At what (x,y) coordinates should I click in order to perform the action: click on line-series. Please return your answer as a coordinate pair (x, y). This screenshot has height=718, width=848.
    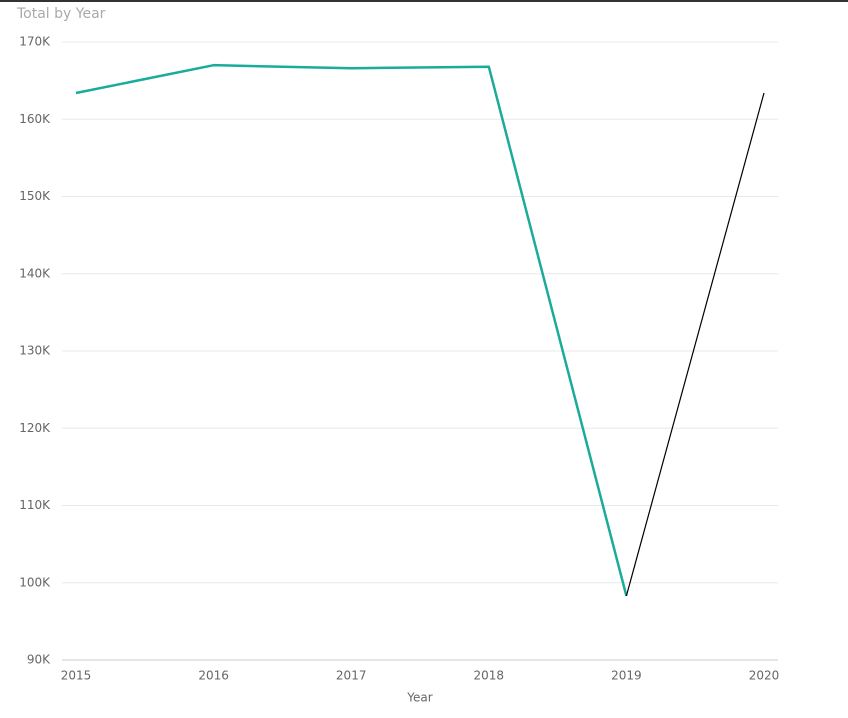
    Looking at the image, I should click on (695, 344).